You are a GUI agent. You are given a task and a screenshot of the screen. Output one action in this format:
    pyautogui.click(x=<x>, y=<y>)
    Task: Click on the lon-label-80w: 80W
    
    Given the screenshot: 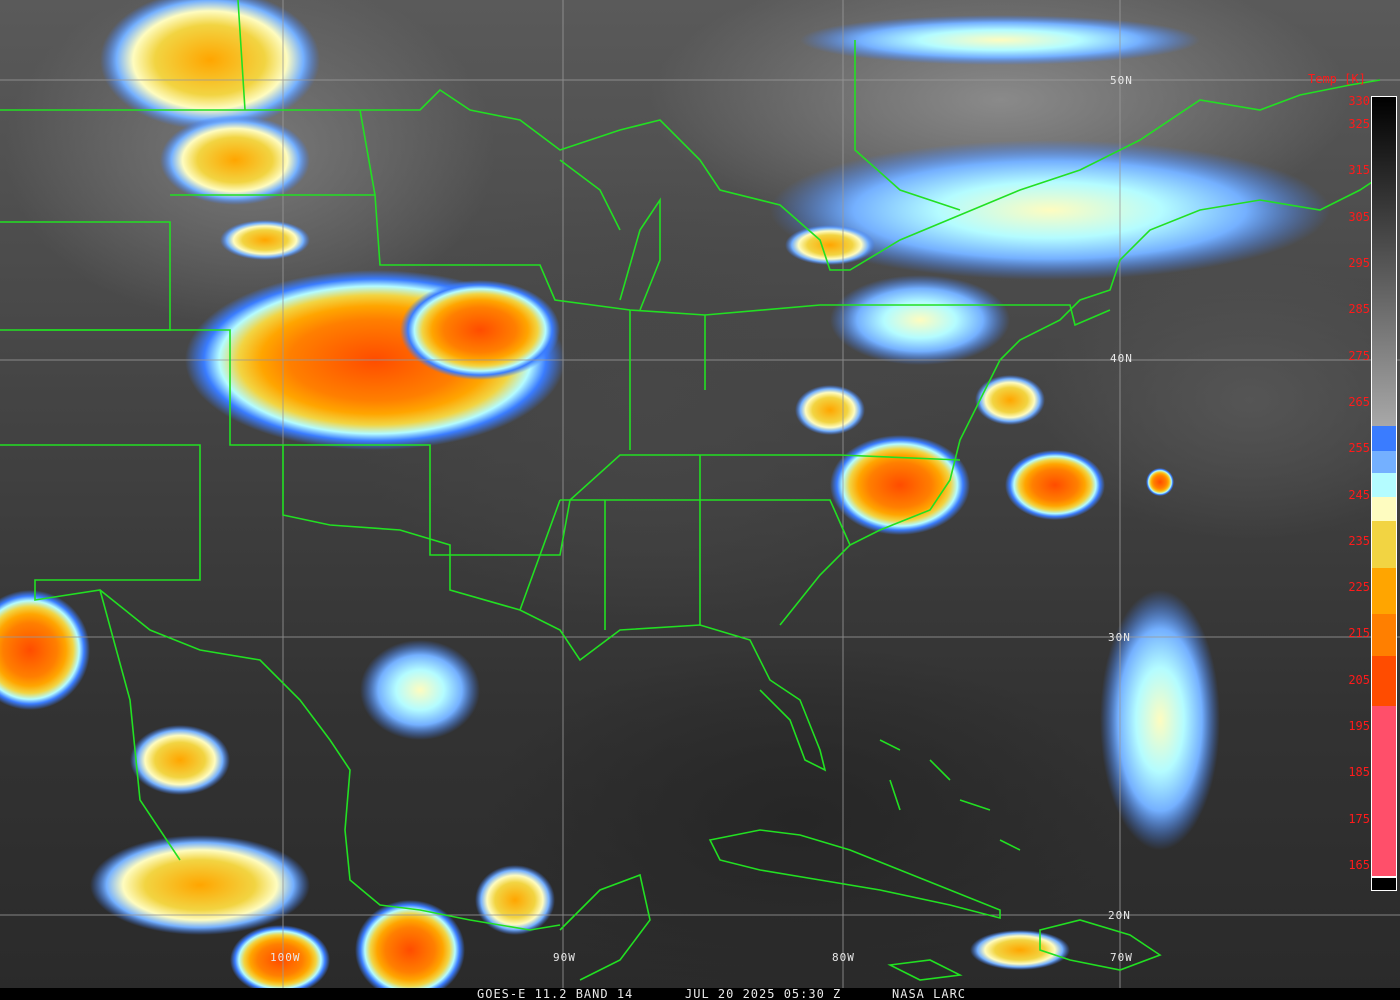 What is the action you would take?
    pyautogui.click(x=843, y=957)
    